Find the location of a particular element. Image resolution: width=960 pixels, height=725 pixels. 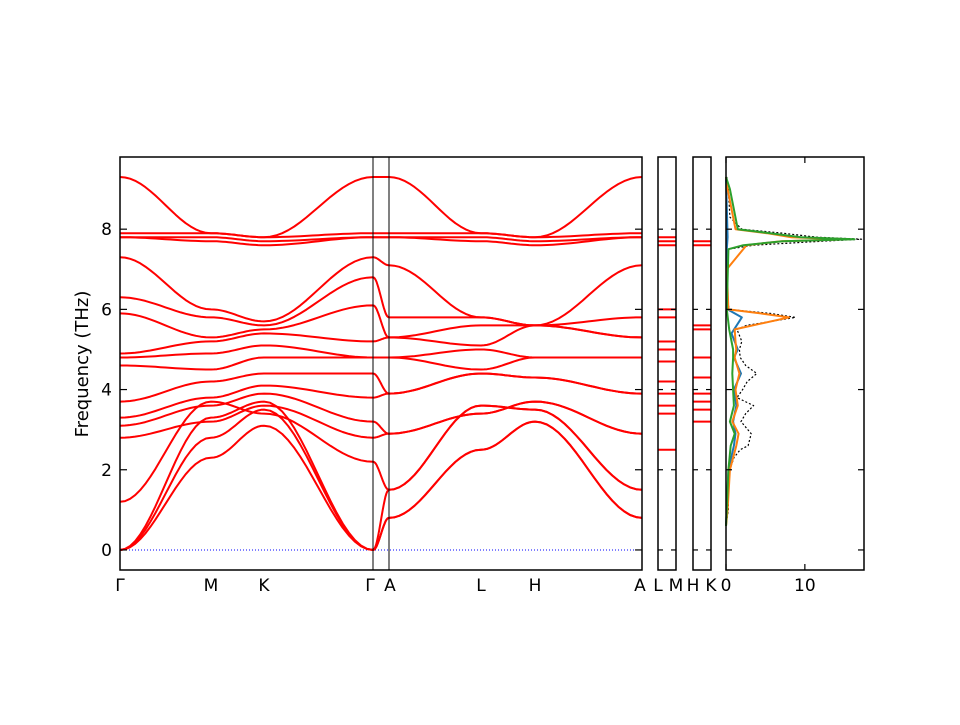

x-tick-label-7: H is located at coordinates (535, 586).